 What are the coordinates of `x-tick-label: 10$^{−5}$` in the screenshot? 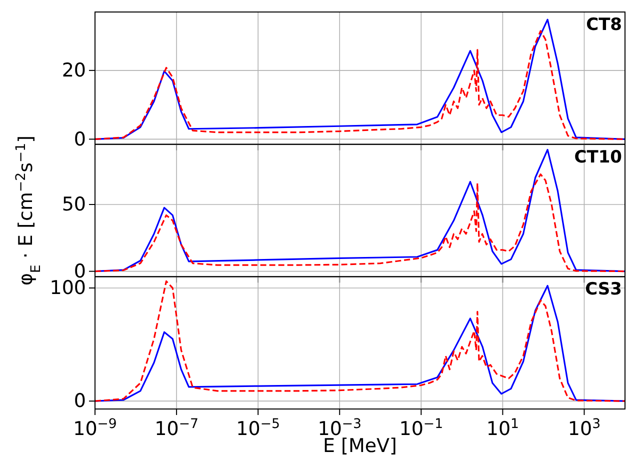 It's located at (258, 428).